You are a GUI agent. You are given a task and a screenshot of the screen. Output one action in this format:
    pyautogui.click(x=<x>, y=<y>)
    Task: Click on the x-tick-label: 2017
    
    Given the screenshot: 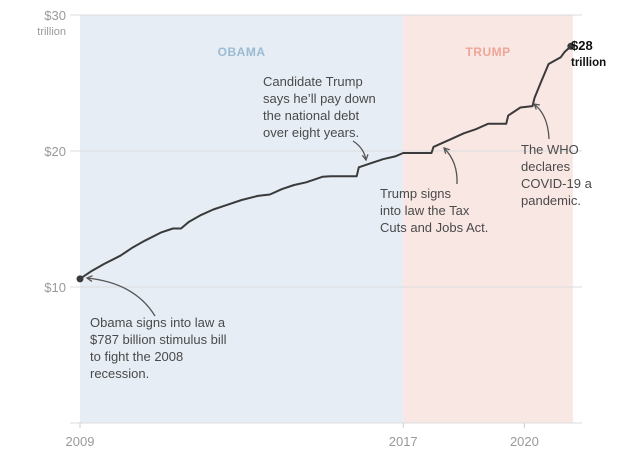 What is the action you would take?
    pyautogui.click(x=403, y=441)
    